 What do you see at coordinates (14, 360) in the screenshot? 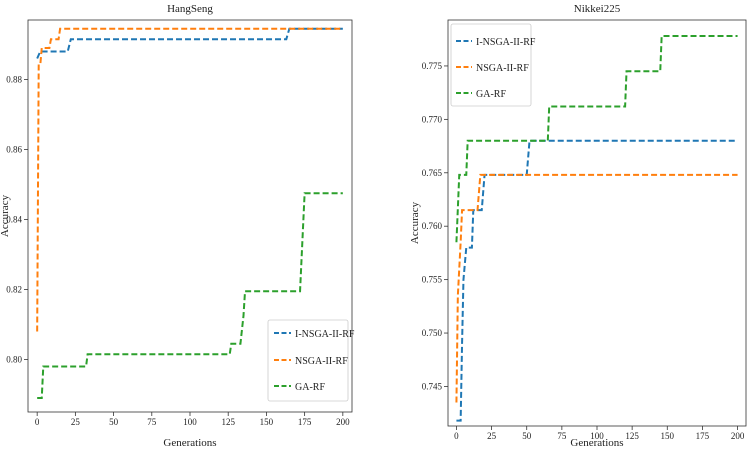
I see `y-tick-label: 0.80` at bounding box center [14, 360].